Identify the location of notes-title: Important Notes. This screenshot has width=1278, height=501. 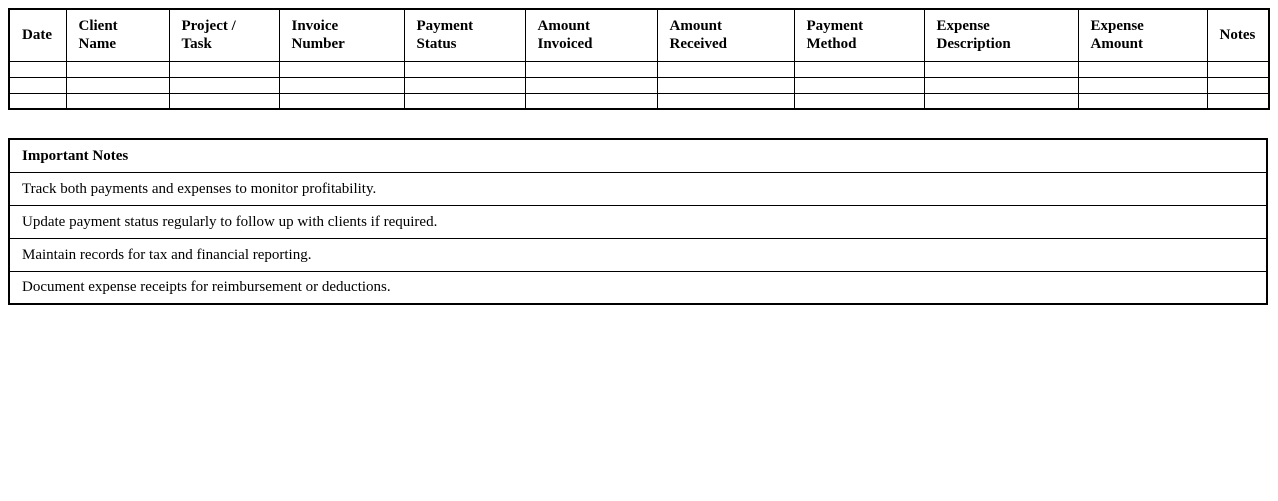
(638, 155).